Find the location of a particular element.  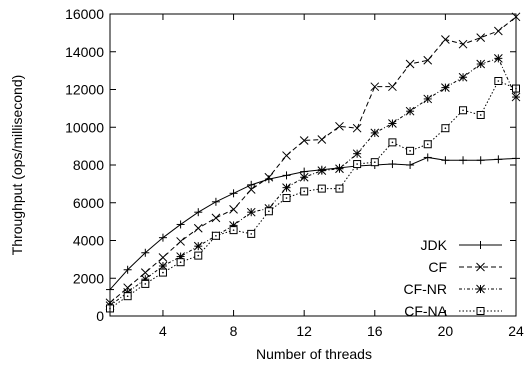

y-tick-label: 4000 is located at coordinates (88, 241).